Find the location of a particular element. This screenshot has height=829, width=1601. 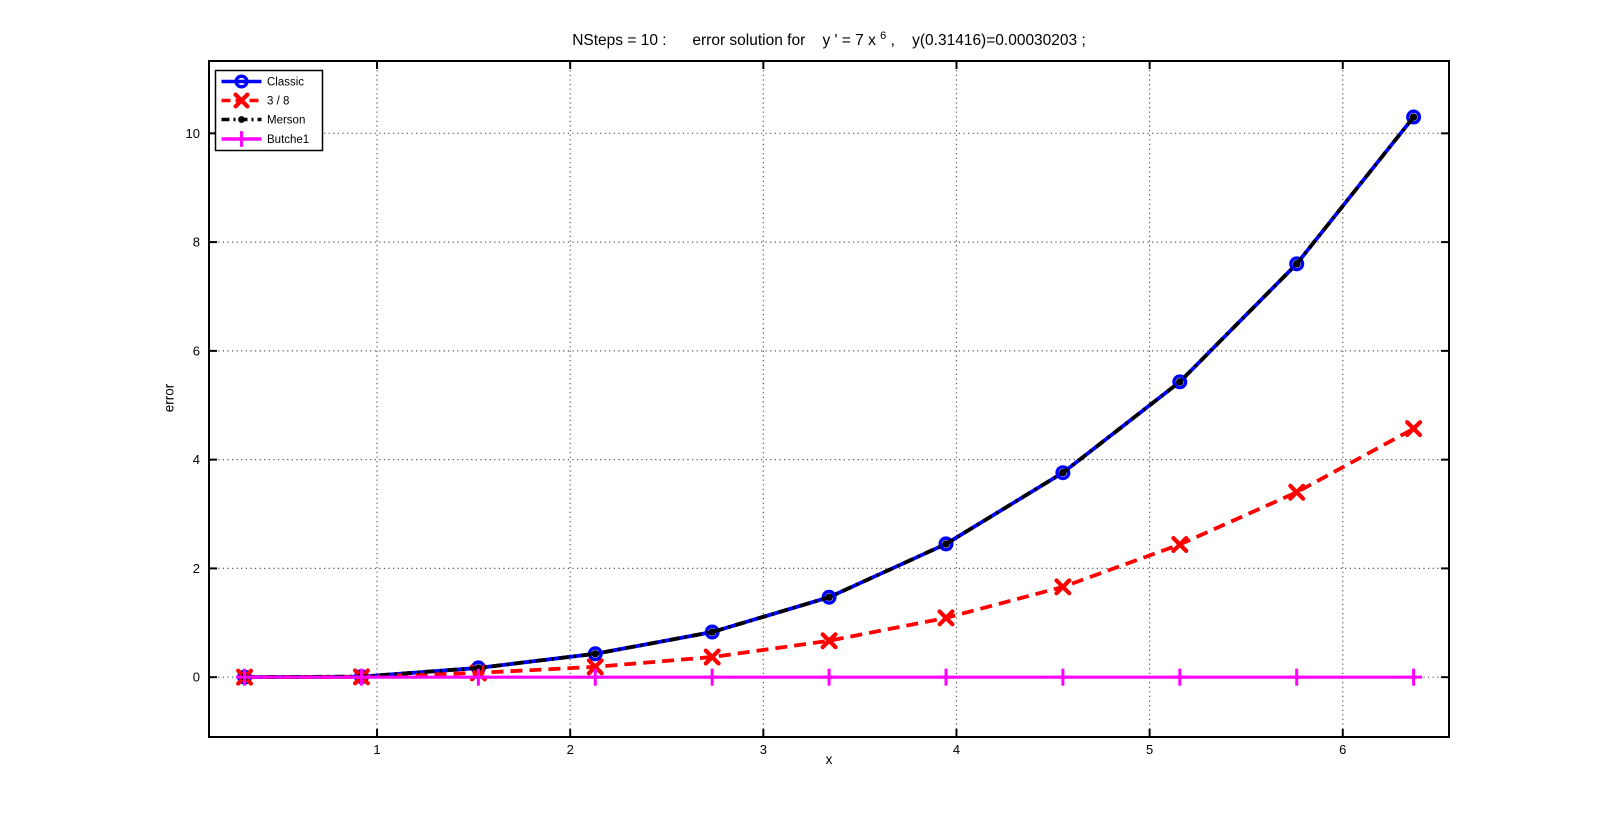

x-axis-label: x is located at coordinates (829, 759).